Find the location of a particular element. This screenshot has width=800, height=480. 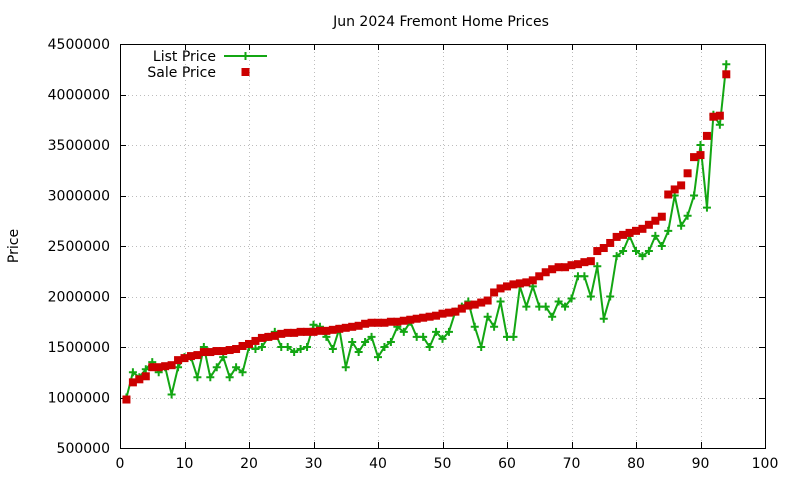

legend-marker-sale-price is located at coordinates (245, 72).